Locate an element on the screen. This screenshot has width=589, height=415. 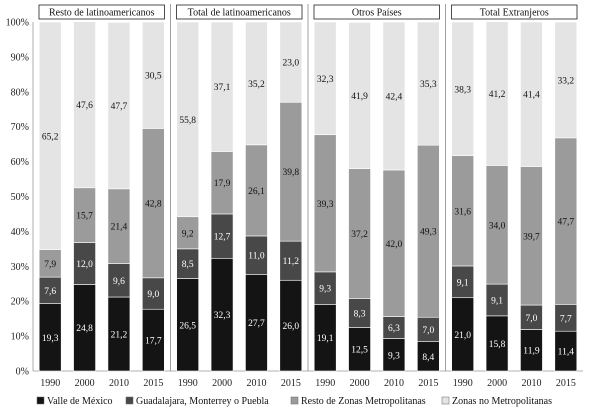
data-label: 30,5 is located at coordinates (153, 77).